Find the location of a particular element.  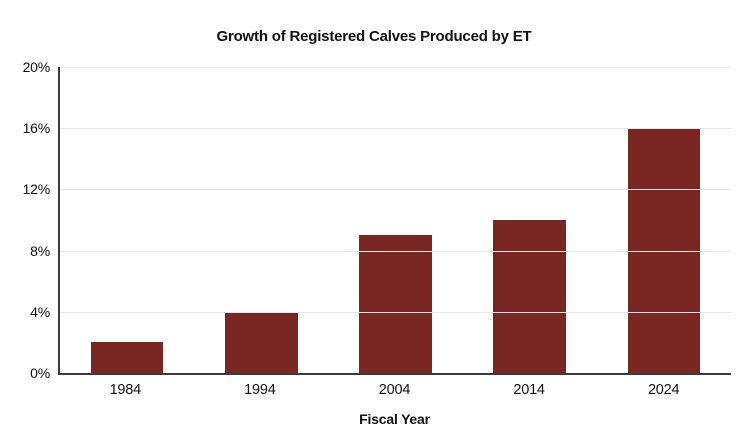

x-axis-tick-label: 1984 is located at coordinates (125, 390).